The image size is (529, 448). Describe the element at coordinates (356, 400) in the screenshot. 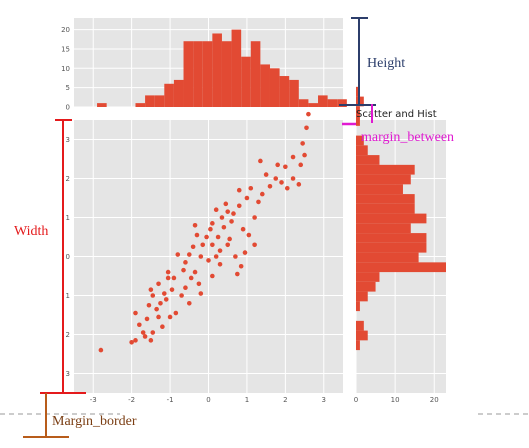

I see `right-x-tick-label: 0` at that location.